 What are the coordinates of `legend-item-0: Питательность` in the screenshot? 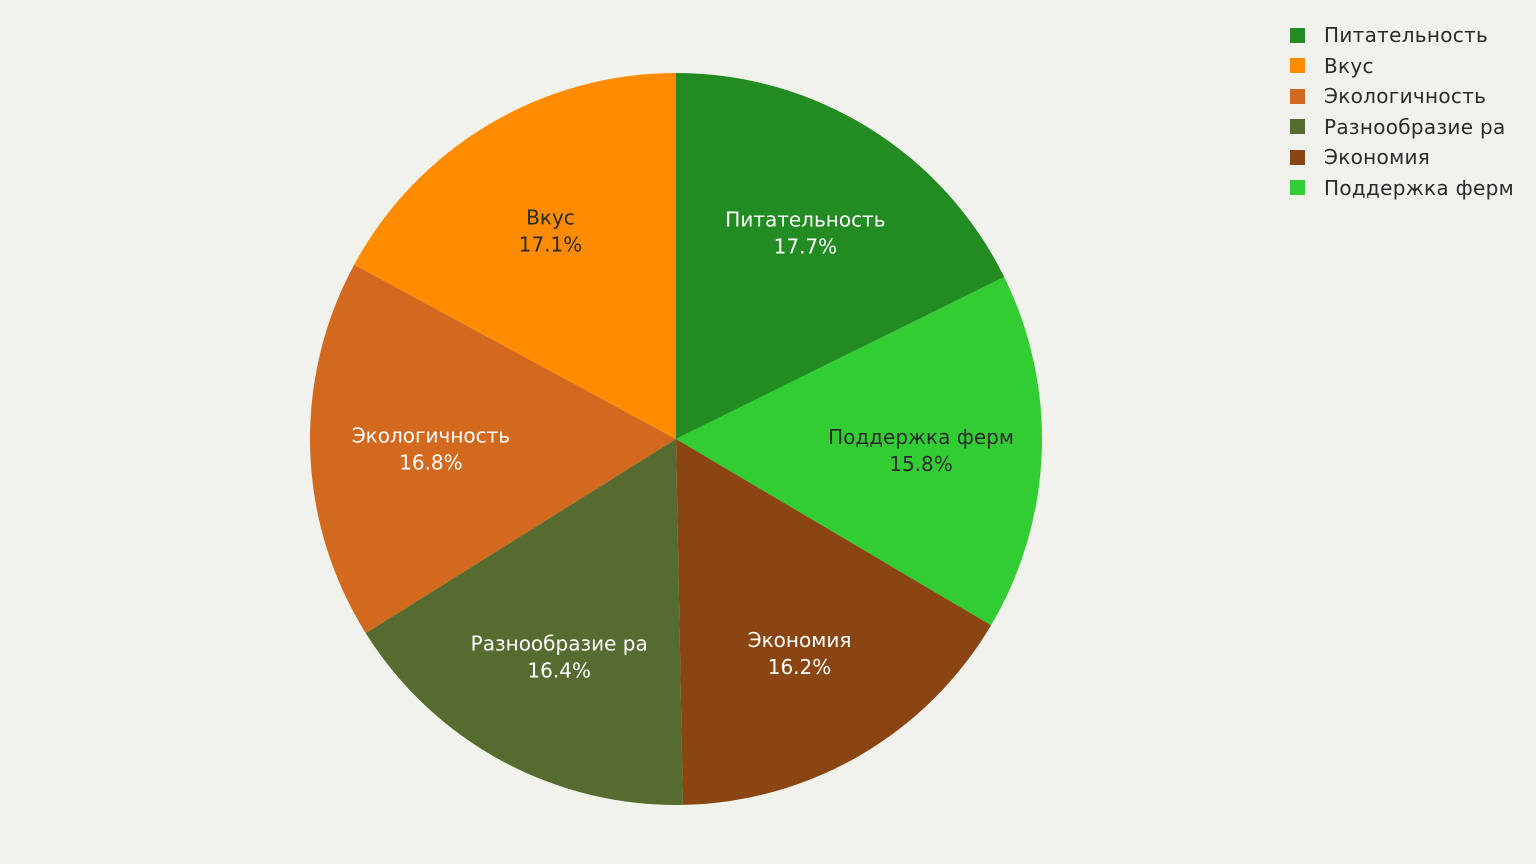 It's located at (1410, 35).